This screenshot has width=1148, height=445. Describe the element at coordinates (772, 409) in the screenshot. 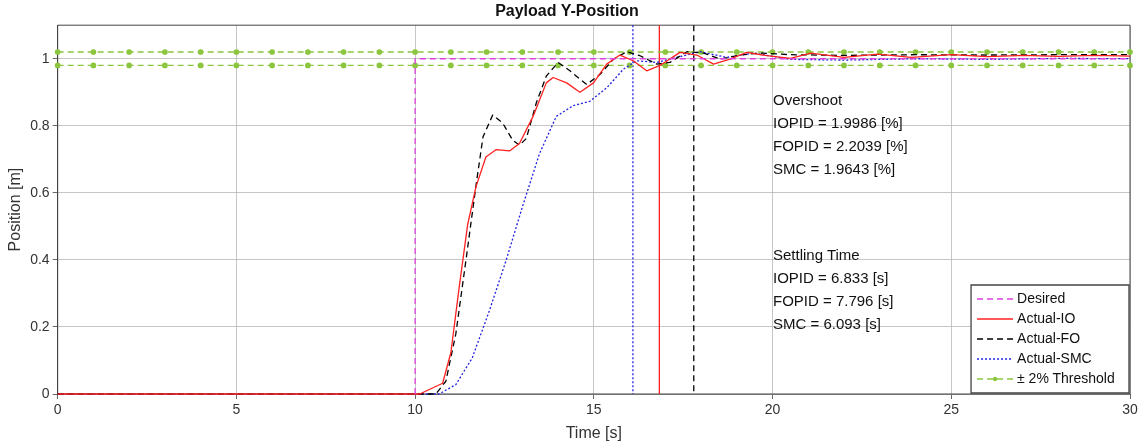

I see `x-tick-label: 20` at that location.